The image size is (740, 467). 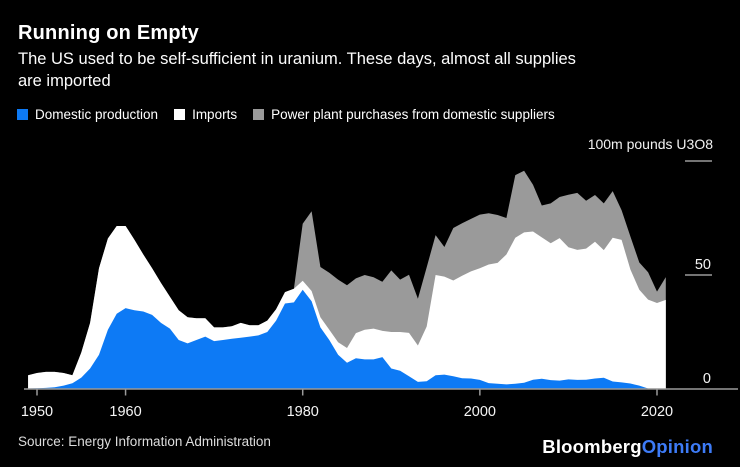 What do you see at coordinates (303, 412) in the screenshot?
I see `x-tick-label-1980: 1980` at bounding box center [303, 412].